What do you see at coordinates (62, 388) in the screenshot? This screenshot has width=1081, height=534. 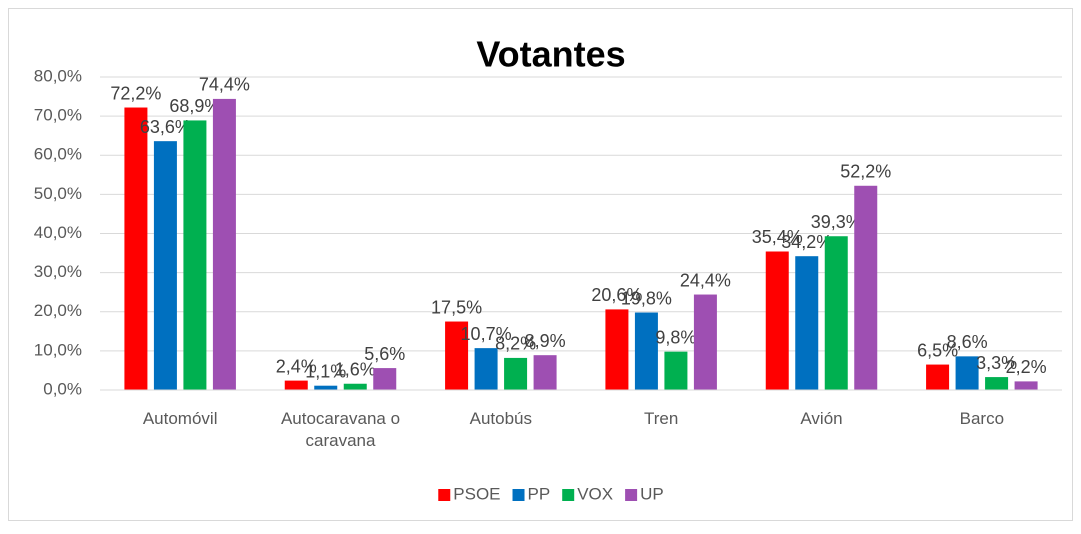 I see `y-tick-label: 0,0%` at bounding box center [62, 388].